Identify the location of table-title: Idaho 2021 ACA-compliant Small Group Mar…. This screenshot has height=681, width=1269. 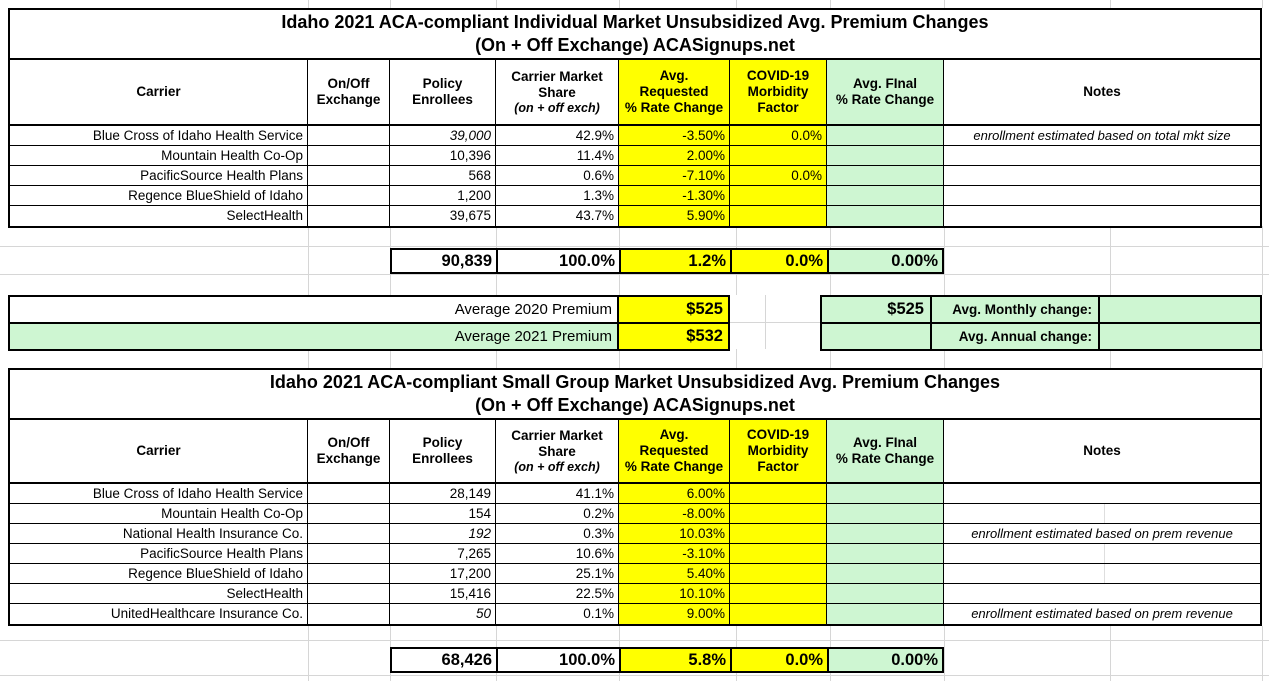
(635, 395).